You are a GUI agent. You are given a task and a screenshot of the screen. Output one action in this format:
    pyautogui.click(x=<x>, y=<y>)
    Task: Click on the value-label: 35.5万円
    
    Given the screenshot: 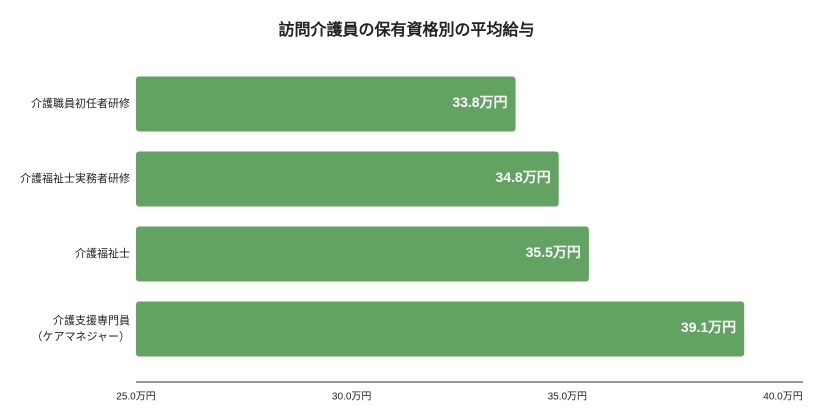 What is the action you would take?
    pyautogui.click(x=553, y=252)
    